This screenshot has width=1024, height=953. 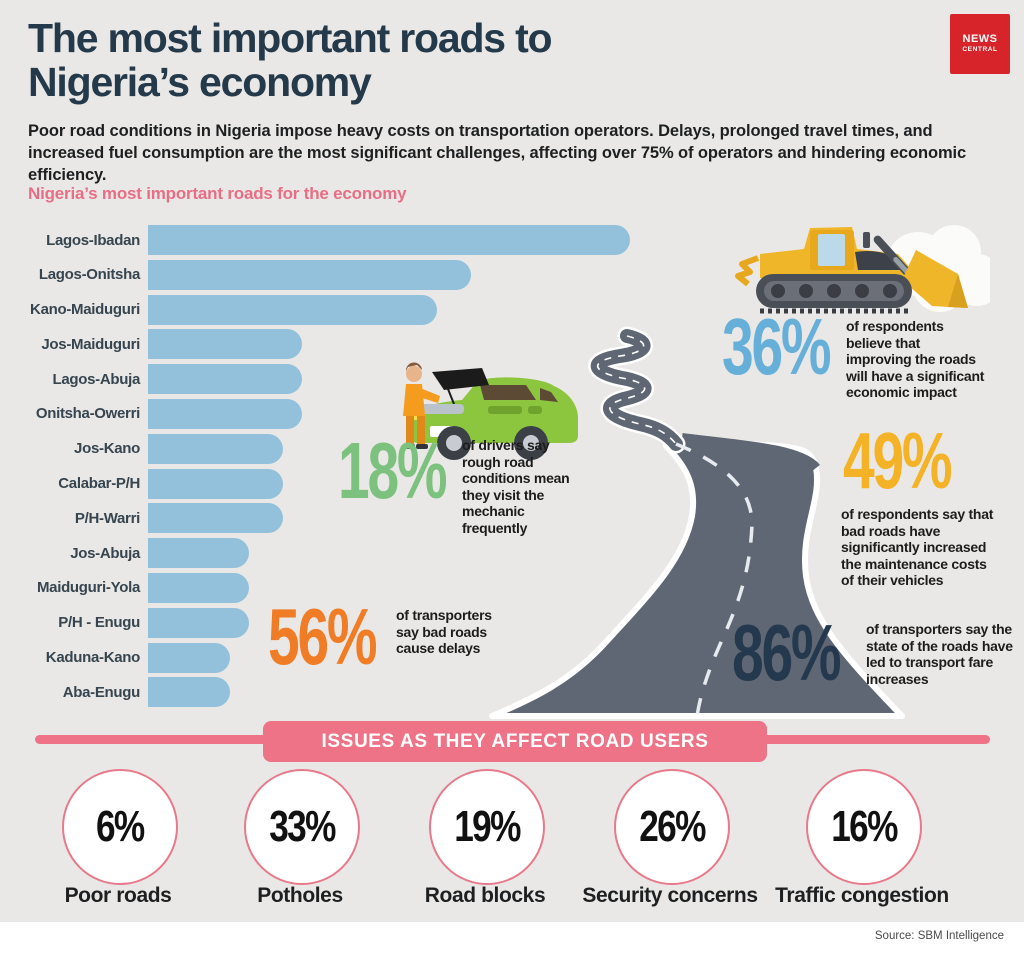 What do you see at coordinates (85, 310) in the screenshot?
I see `bar-label: Kano-Maiduguri` at bounding box center [85, 310].